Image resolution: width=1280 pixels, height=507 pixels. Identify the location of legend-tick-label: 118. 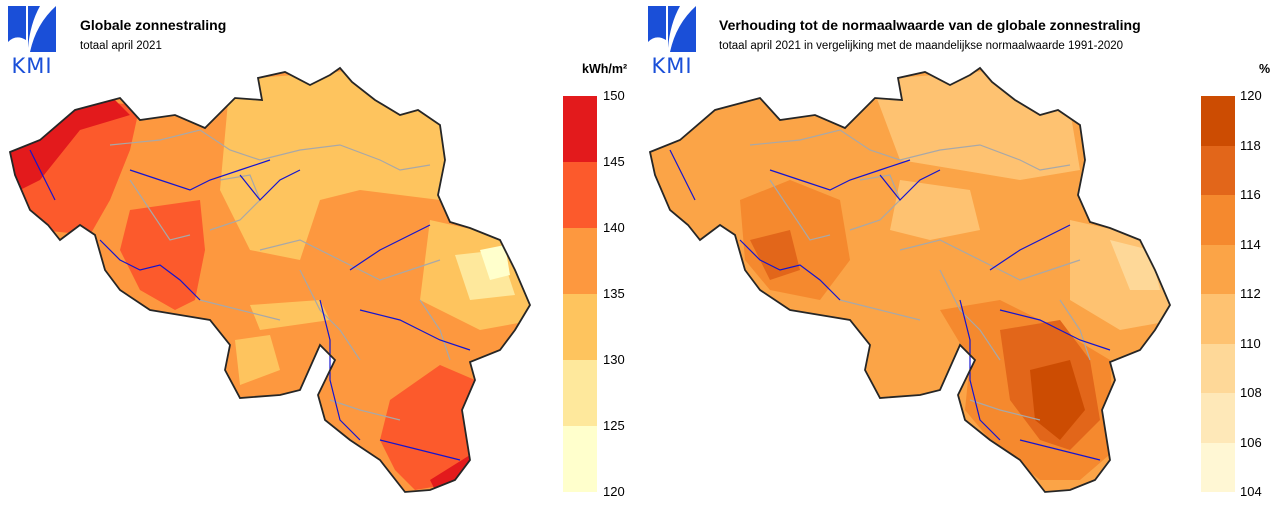
(1250, 145).